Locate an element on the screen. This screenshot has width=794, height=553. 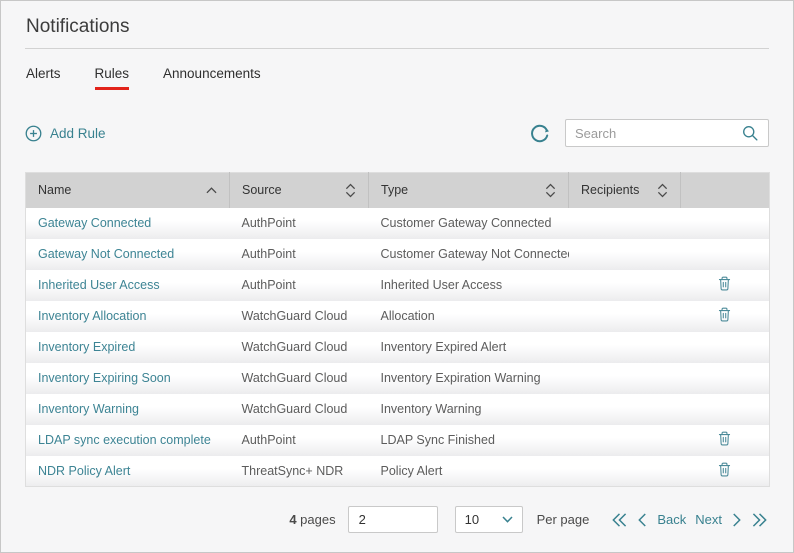
rule-type-cell: LDAP Sync Finished is located at coordinates (437, 440).